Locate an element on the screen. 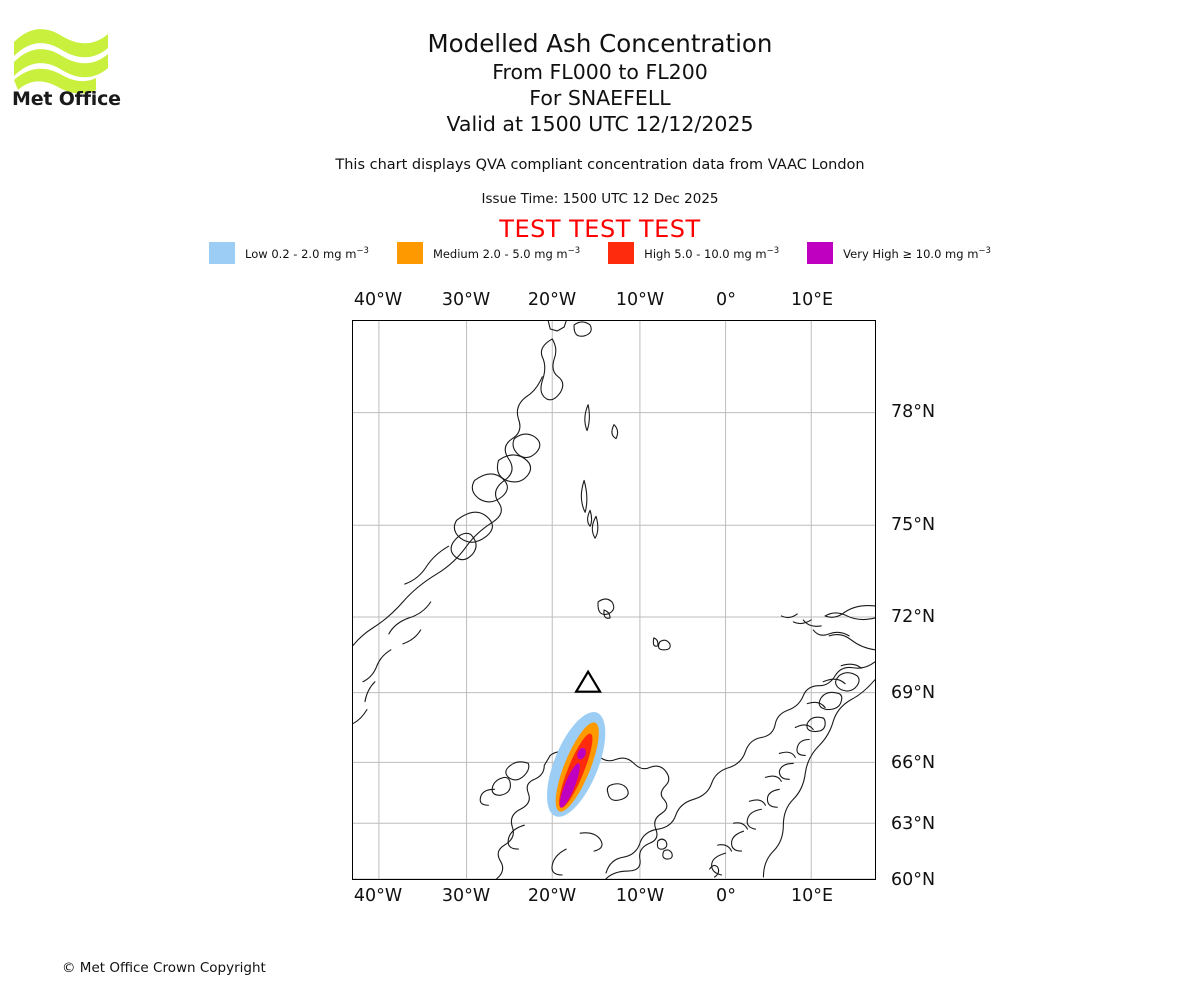 The image size is (1200, 1000). legend-swatch-very-high is located at coordinates (820, 253).